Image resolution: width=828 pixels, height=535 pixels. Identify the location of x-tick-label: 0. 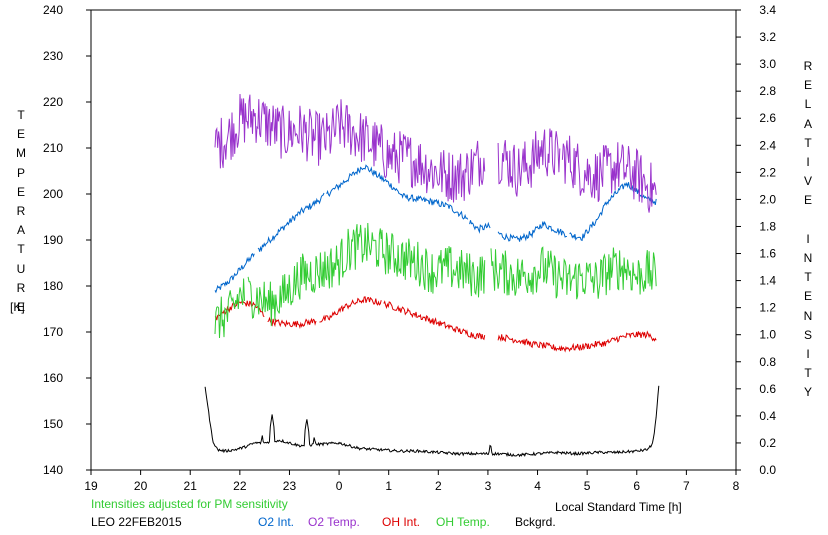
(339, 486).